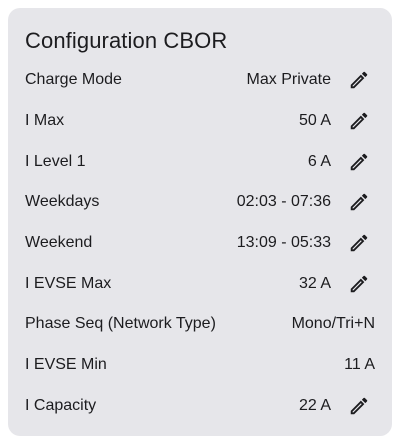  I want to click on edit-weekdays-button, so click(359, 202).